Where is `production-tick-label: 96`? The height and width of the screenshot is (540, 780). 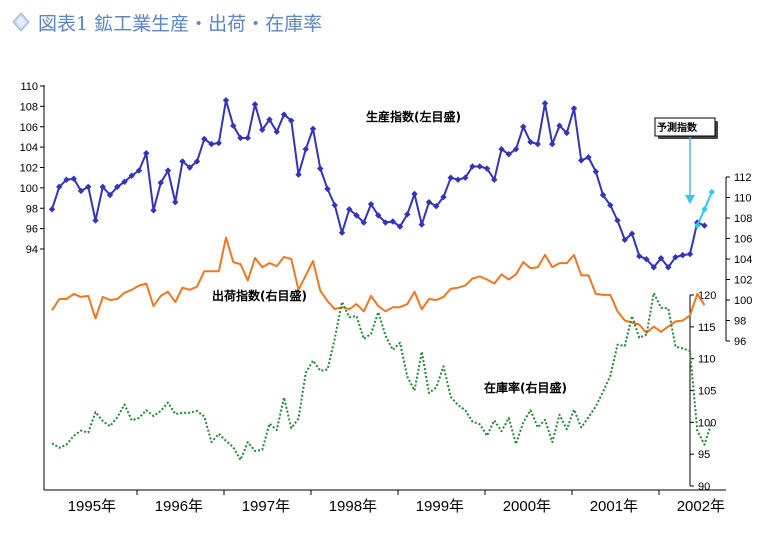
production-tick-label: 96 is located at coordinates (32, 230).